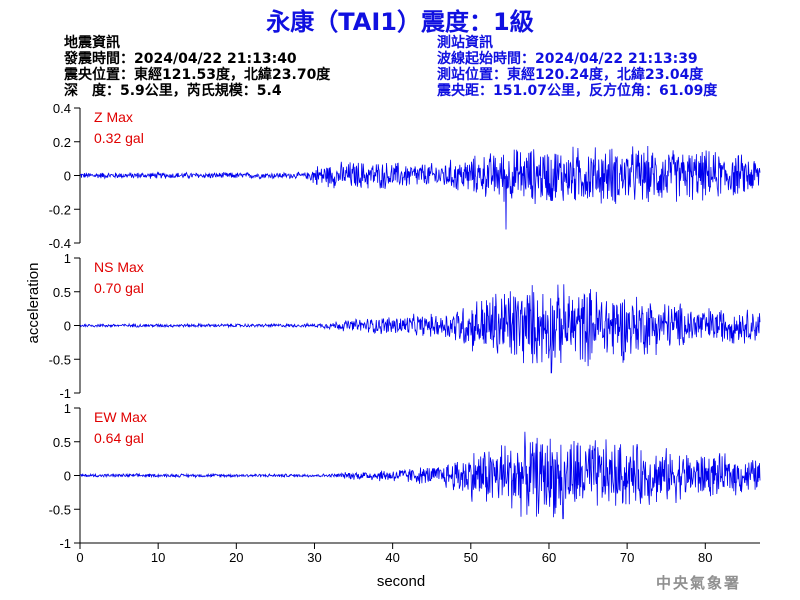 The width and height of the screenshot is (800, 600). Describe the element at coordinates (627, 557) in the screenshot. I see `x-tick-label: 70` at that location.